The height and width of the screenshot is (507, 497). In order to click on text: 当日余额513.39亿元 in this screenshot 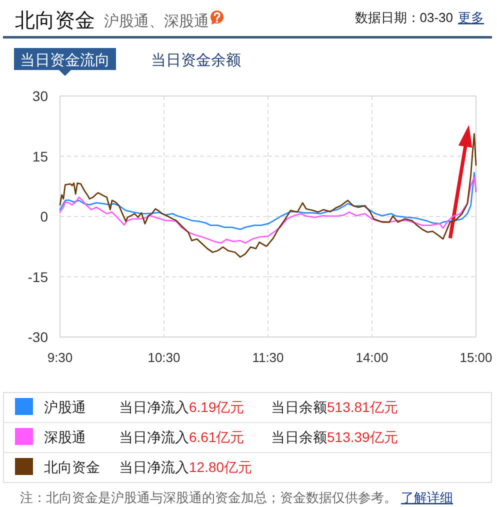, I will do `click(334, 437)`.